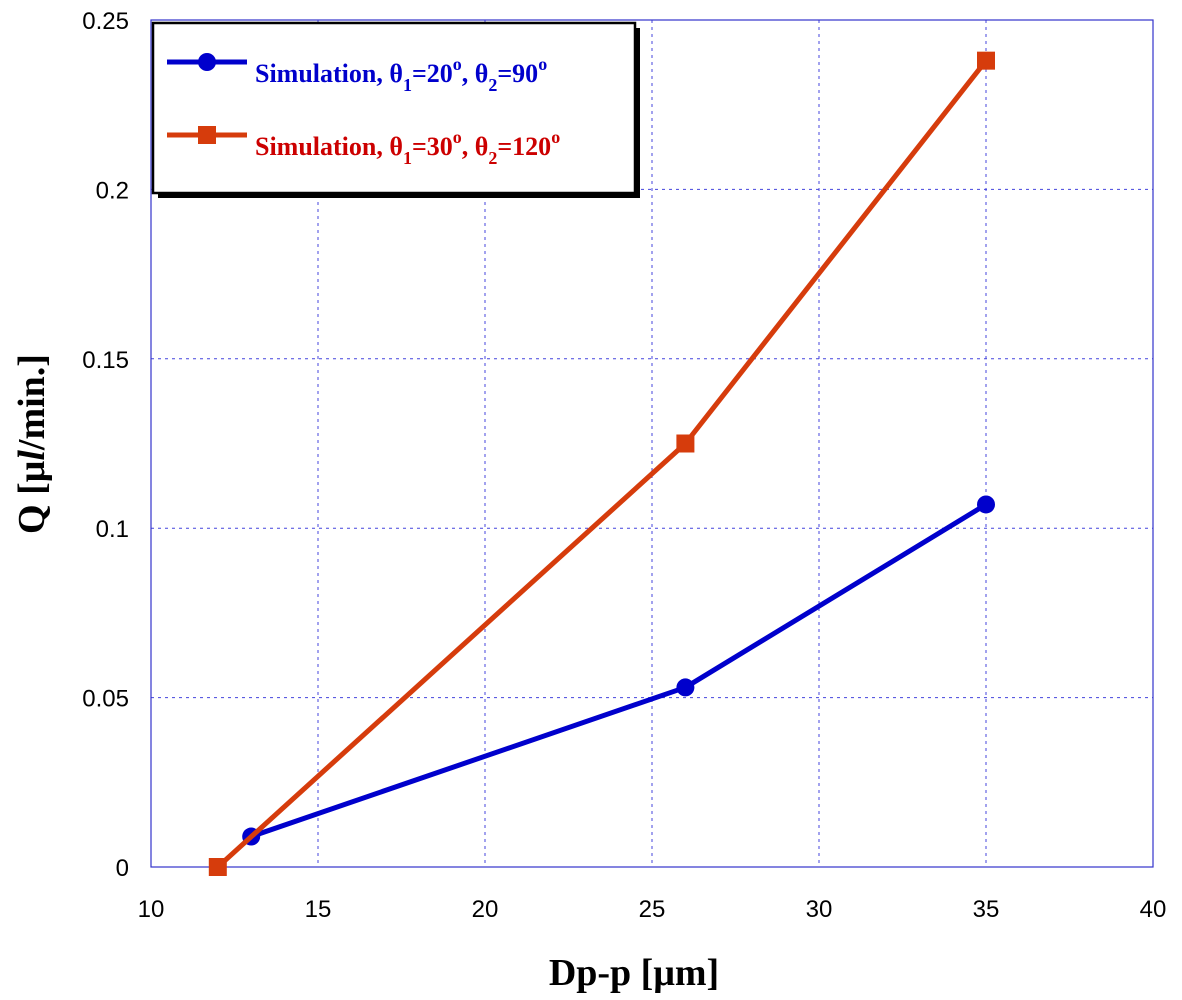 Image resolution: width=1182 pixels, height=1000 pixels. What do you see at coordinates (122, 868) in the screenshot?
I see `y-tick-label: 0` at bounding box center [122, 868].